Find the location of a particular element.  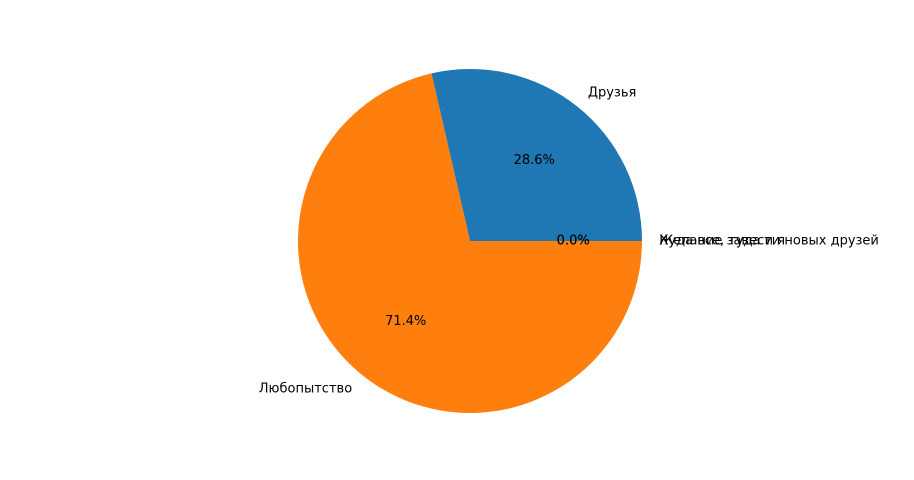

slice-category-label: Друзья is located at coordinates (612, 92).